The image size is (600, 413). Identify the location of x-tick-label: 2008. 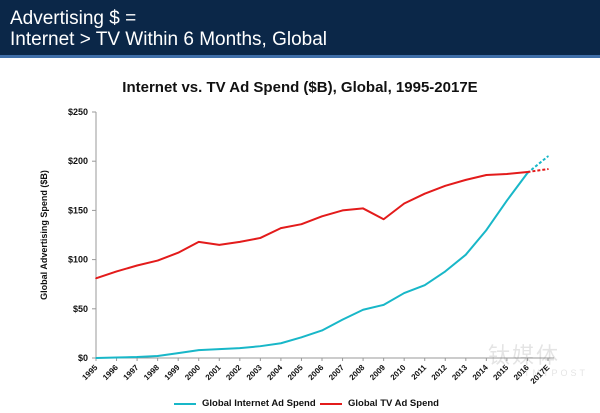
(357, 372).